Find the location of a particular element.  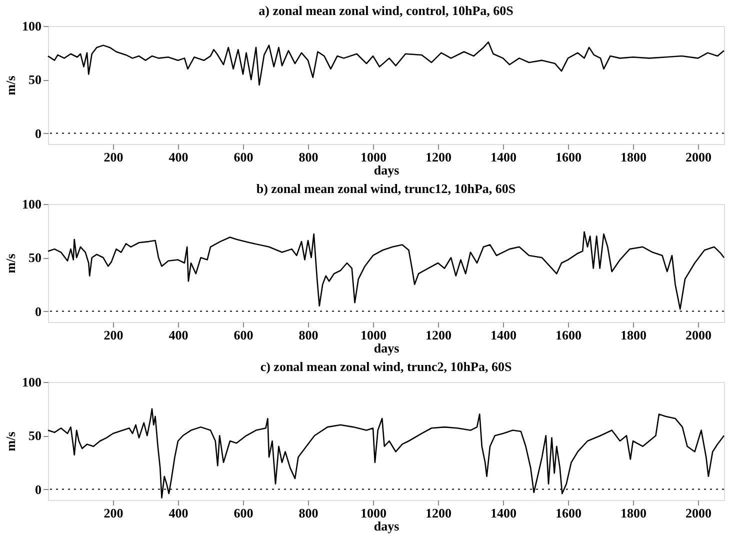

chart-title: a) zonal mean zonal wind, control, 10hPa, 60S is located at coordinates (386, 10).